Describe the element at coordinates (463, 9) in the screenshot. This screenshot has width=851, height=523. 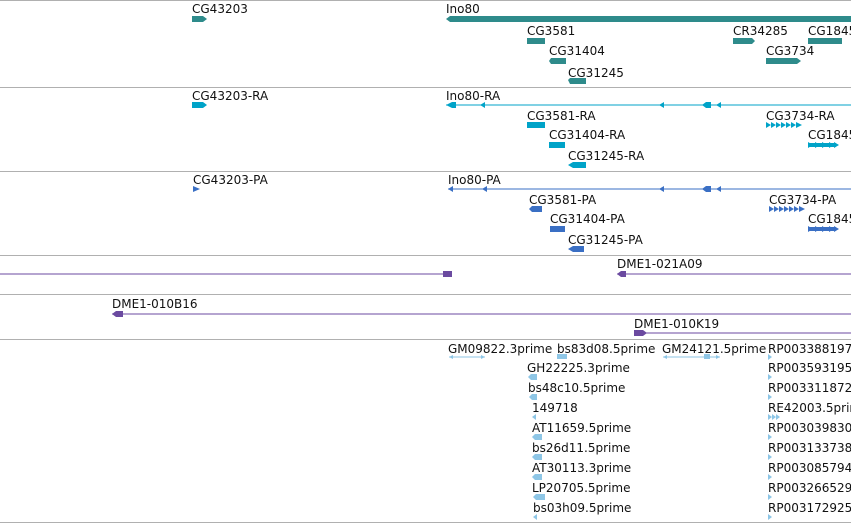
I see `gene-label: Ino80` at that location.